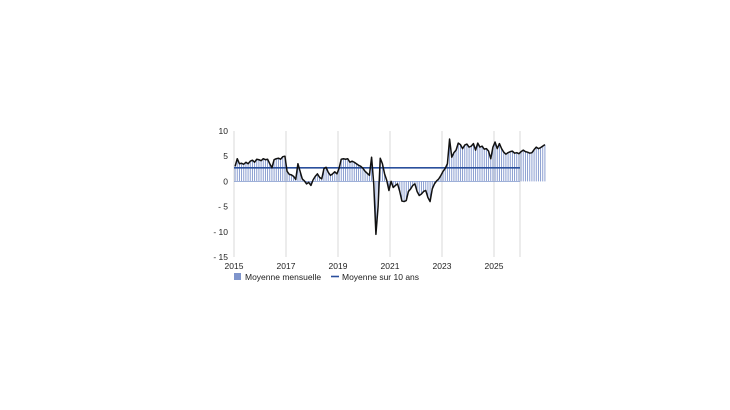 The height and width of the screenshot is (410, 730). What do you see at coordinates (494, 266) in the screenshot?
I see `x-tick-label: 2025` at bounding box center [494, 266].